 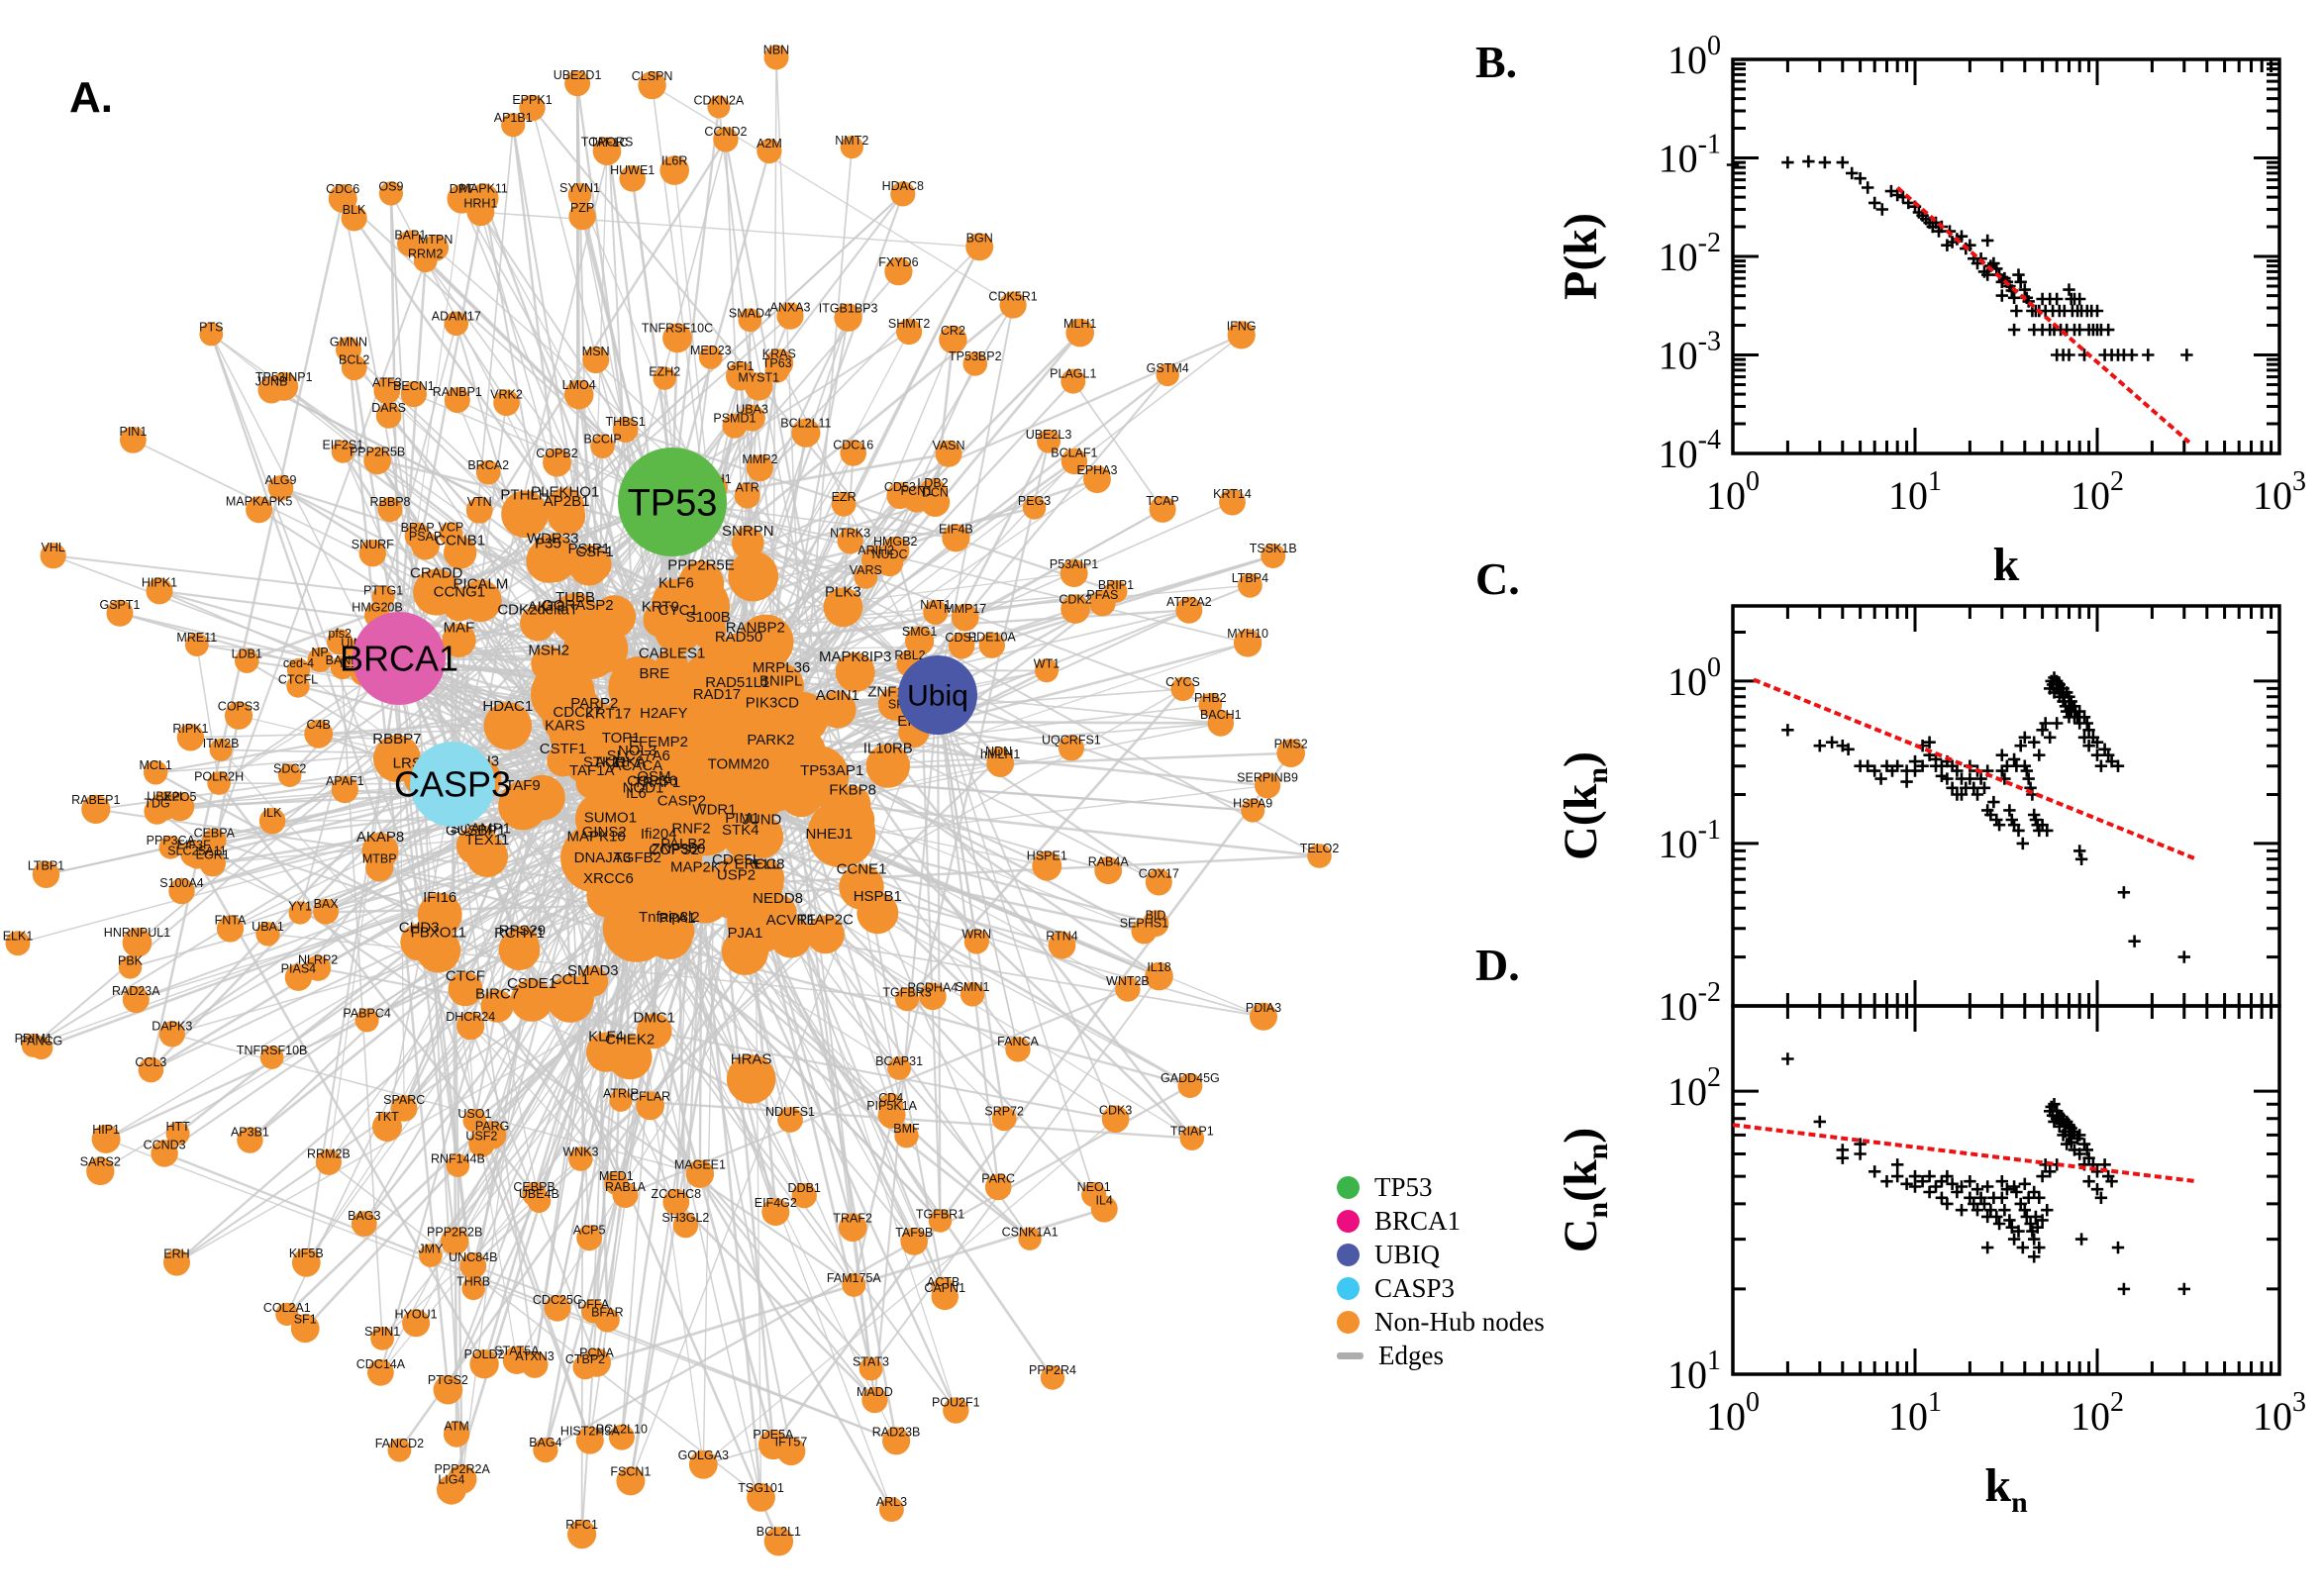 I want to click on network-node-label: SMAD3, so click(x=593, y=970).